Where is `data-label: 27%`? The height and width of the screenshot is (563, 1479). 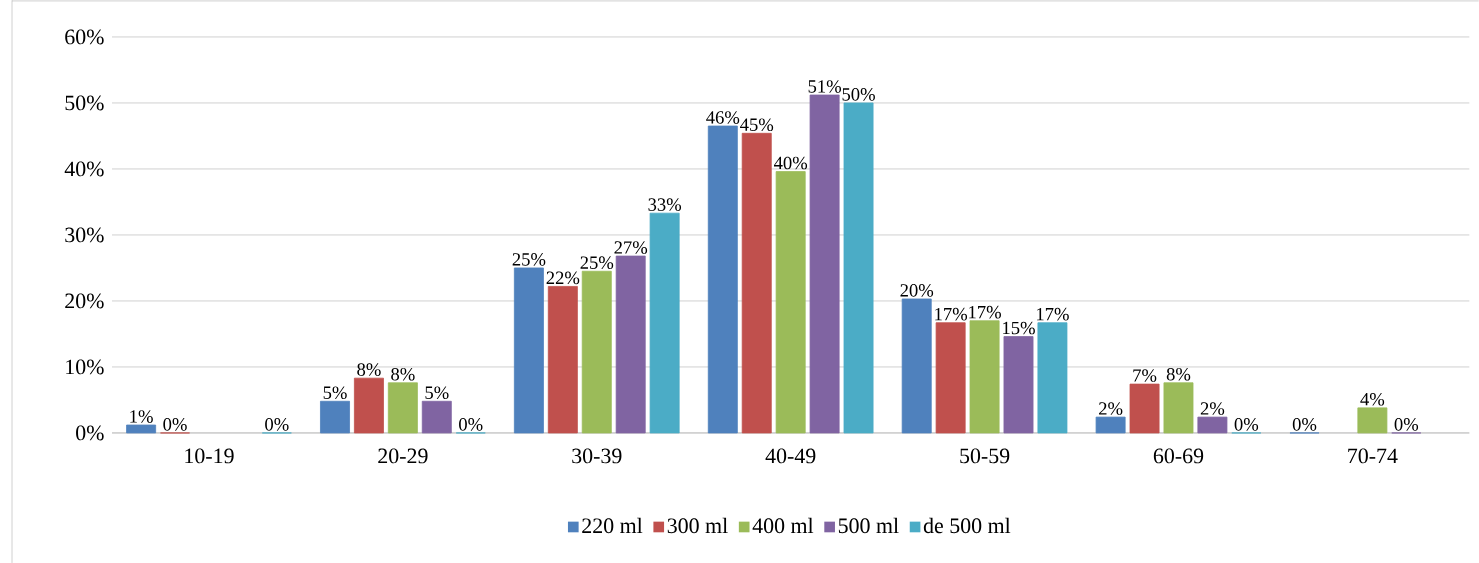 data-label: 27% is located at coordinates (631, 247).